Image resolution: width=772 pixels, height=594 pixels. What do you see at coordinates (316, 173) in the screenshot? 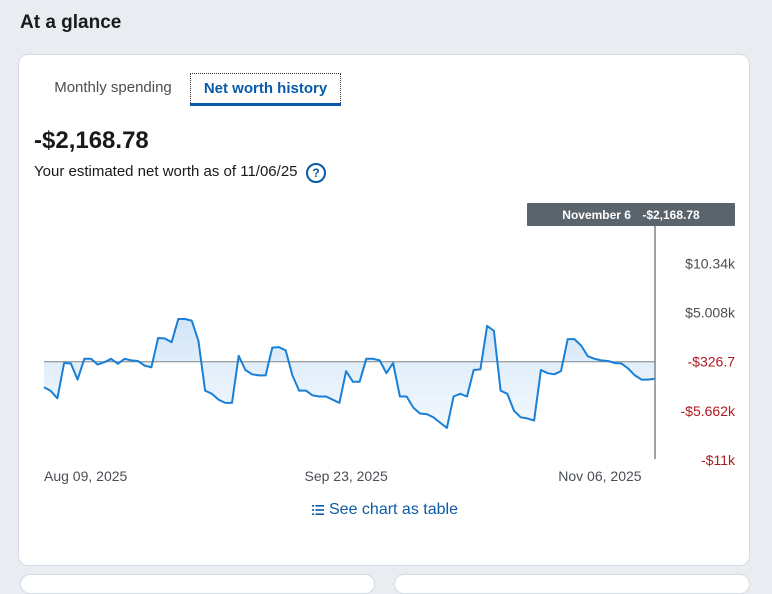
I see `help-icon: ?` at bounding box center [316, 173].